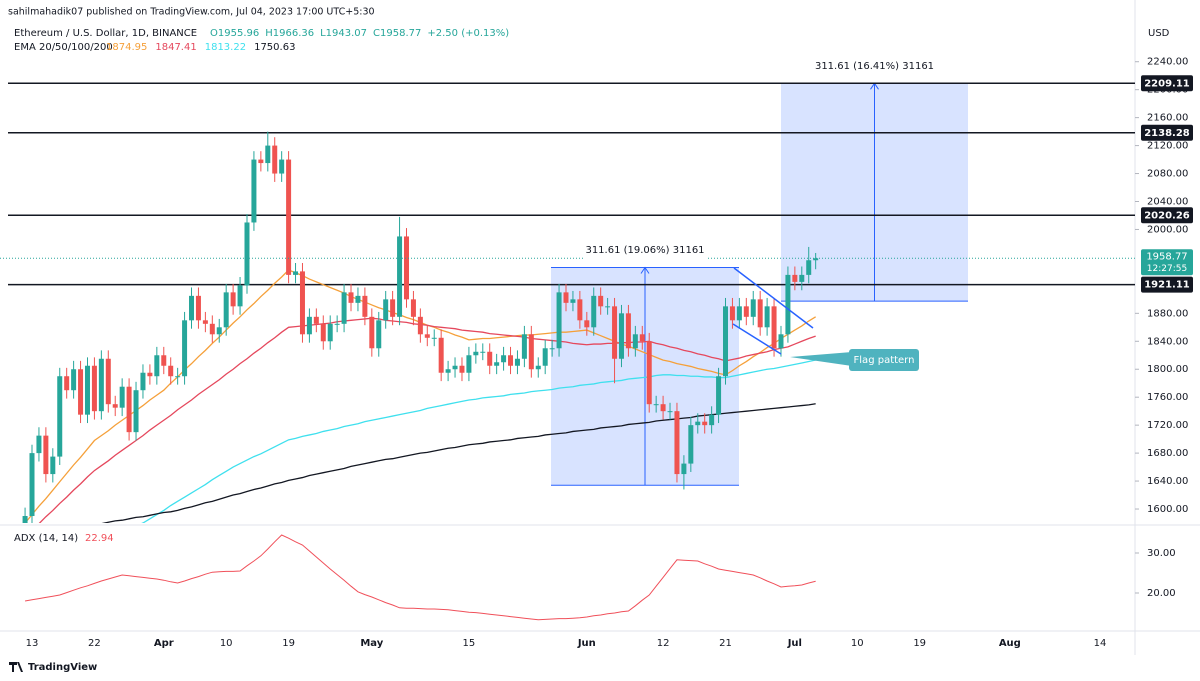  I want to click on ohlc-legend-item: +2.50 (+0.13%), so click(468, 33).